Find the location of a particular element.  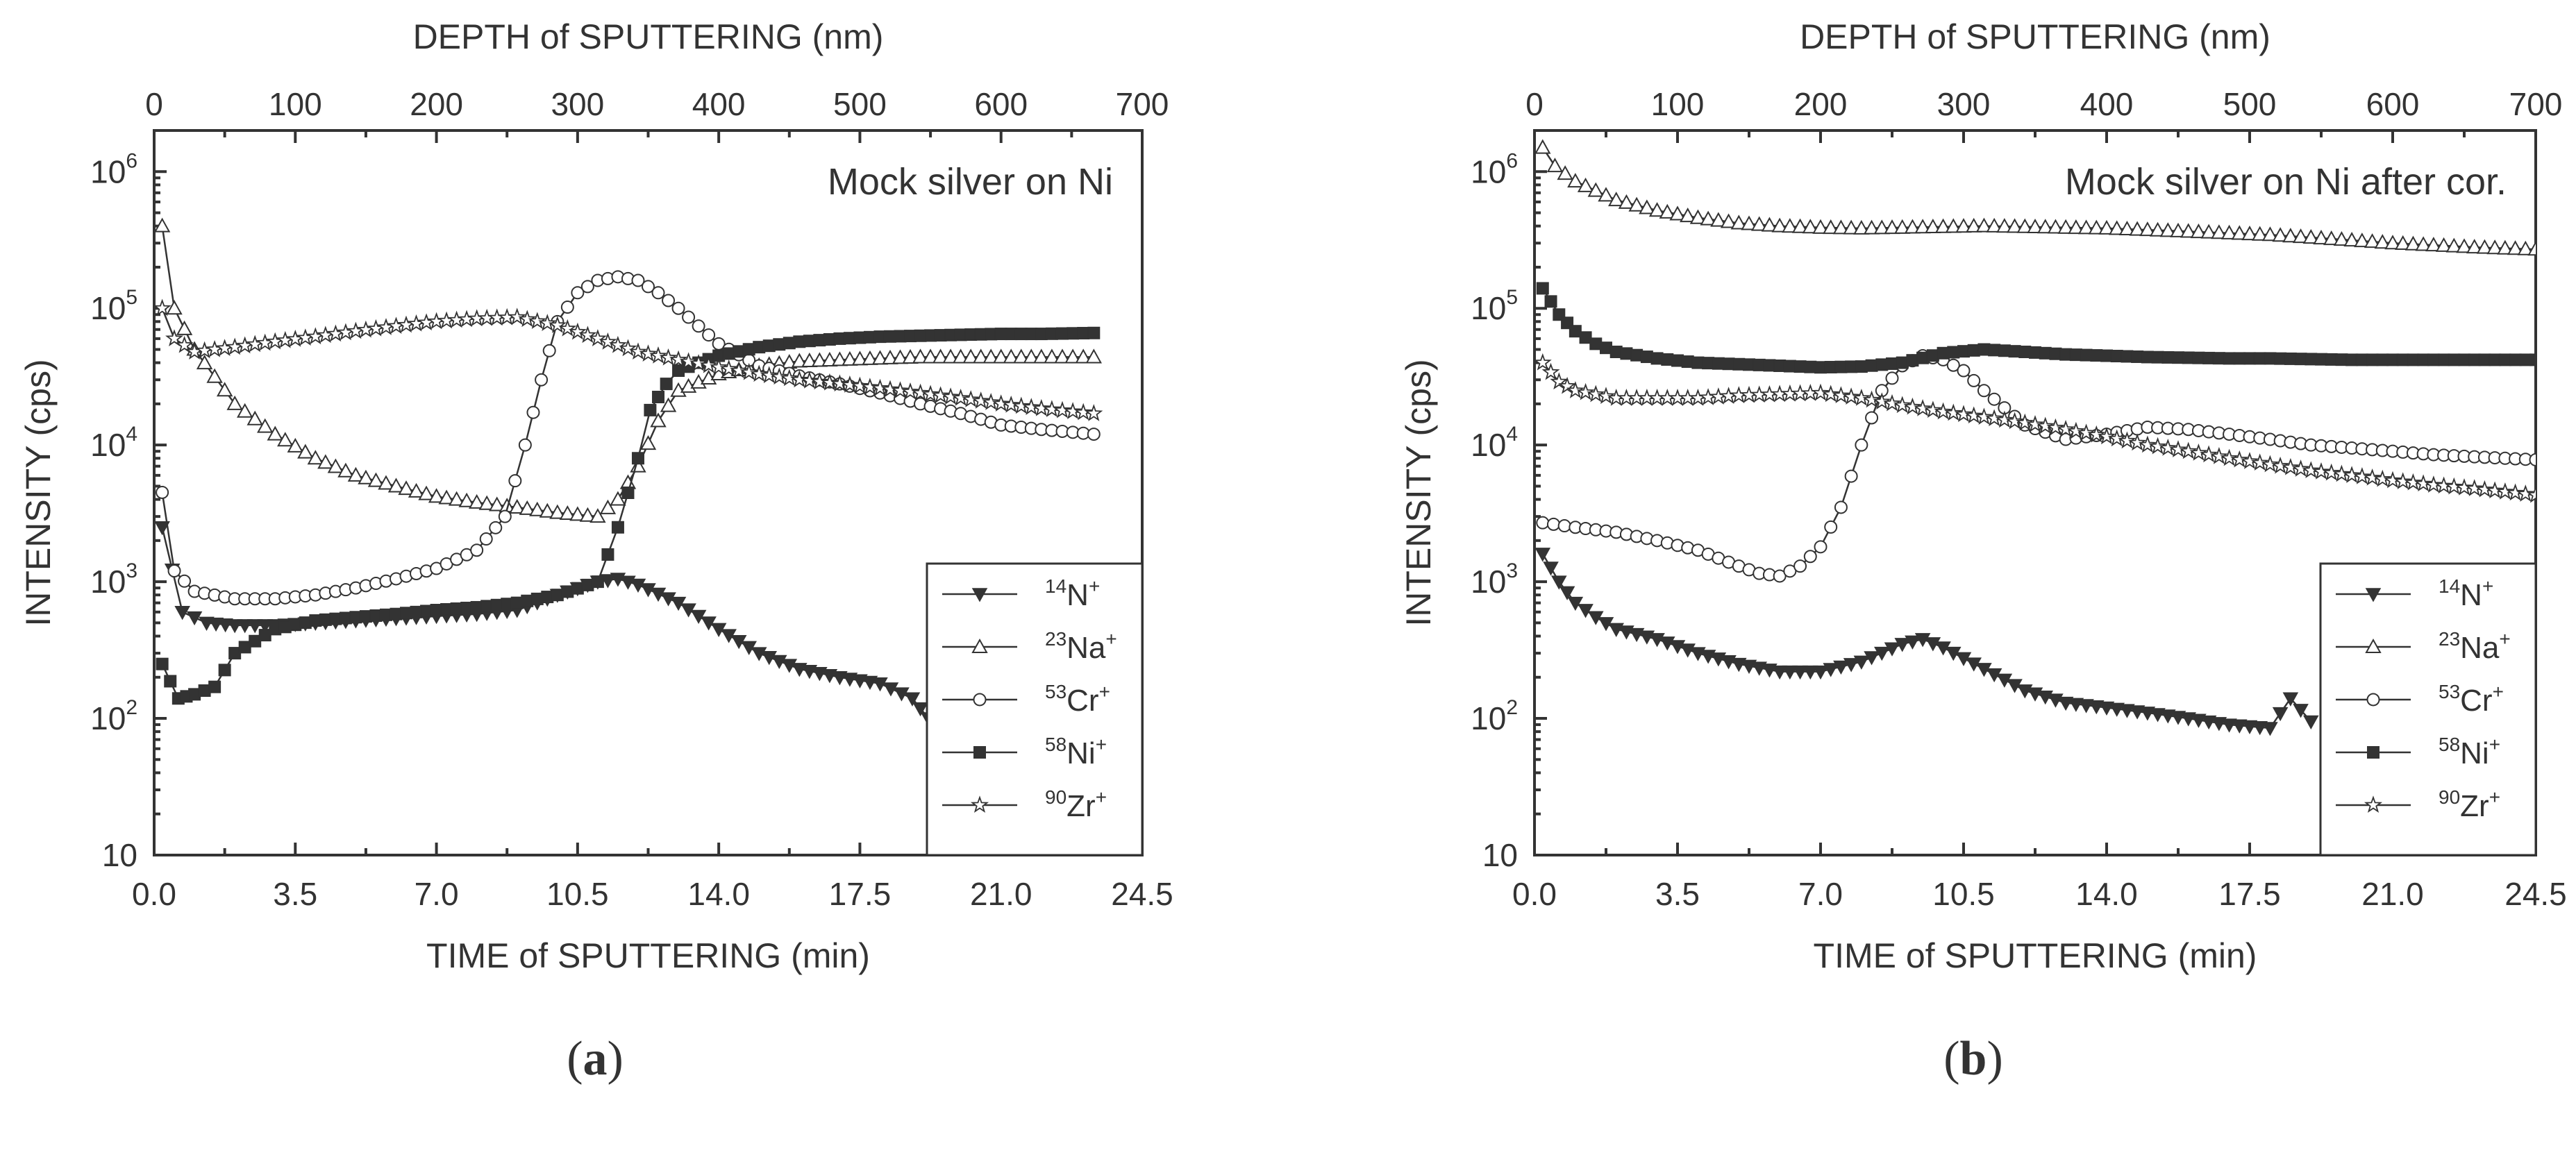

x-tick-label: 14.0 is located at coordinates (718, 894).